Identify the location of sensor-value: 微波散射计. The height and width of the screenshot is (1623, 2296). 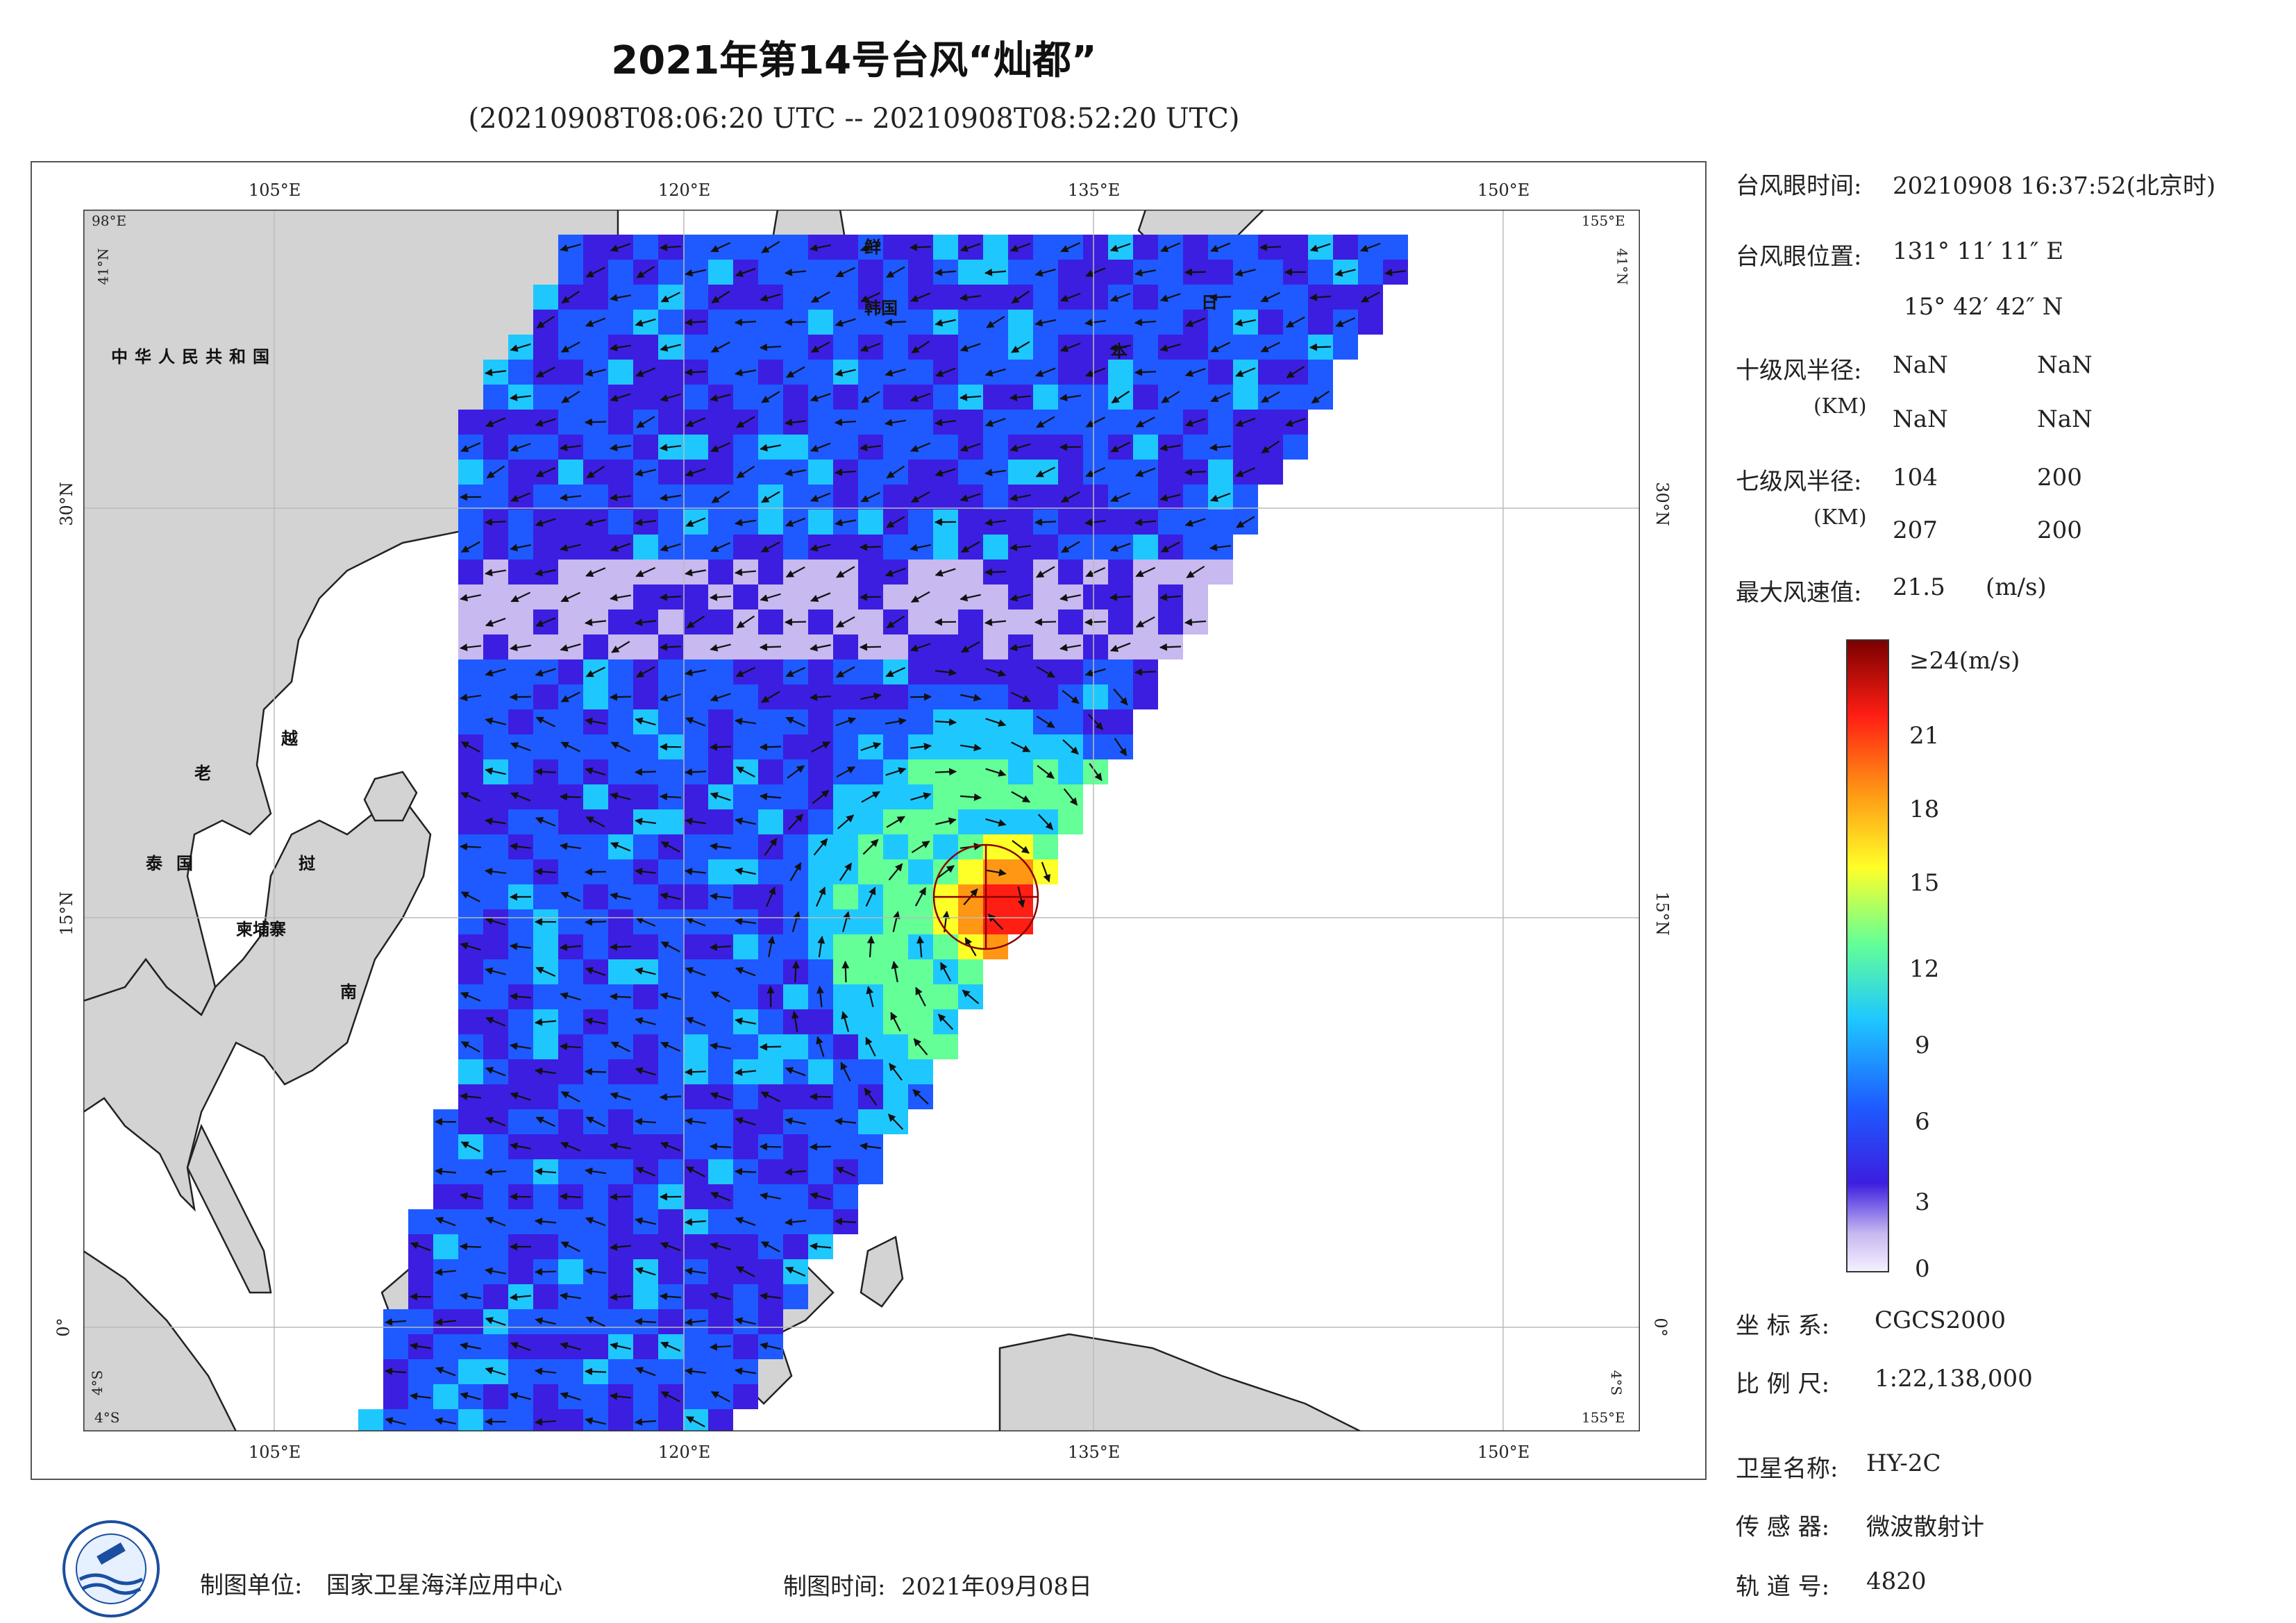
(1925, 1527).